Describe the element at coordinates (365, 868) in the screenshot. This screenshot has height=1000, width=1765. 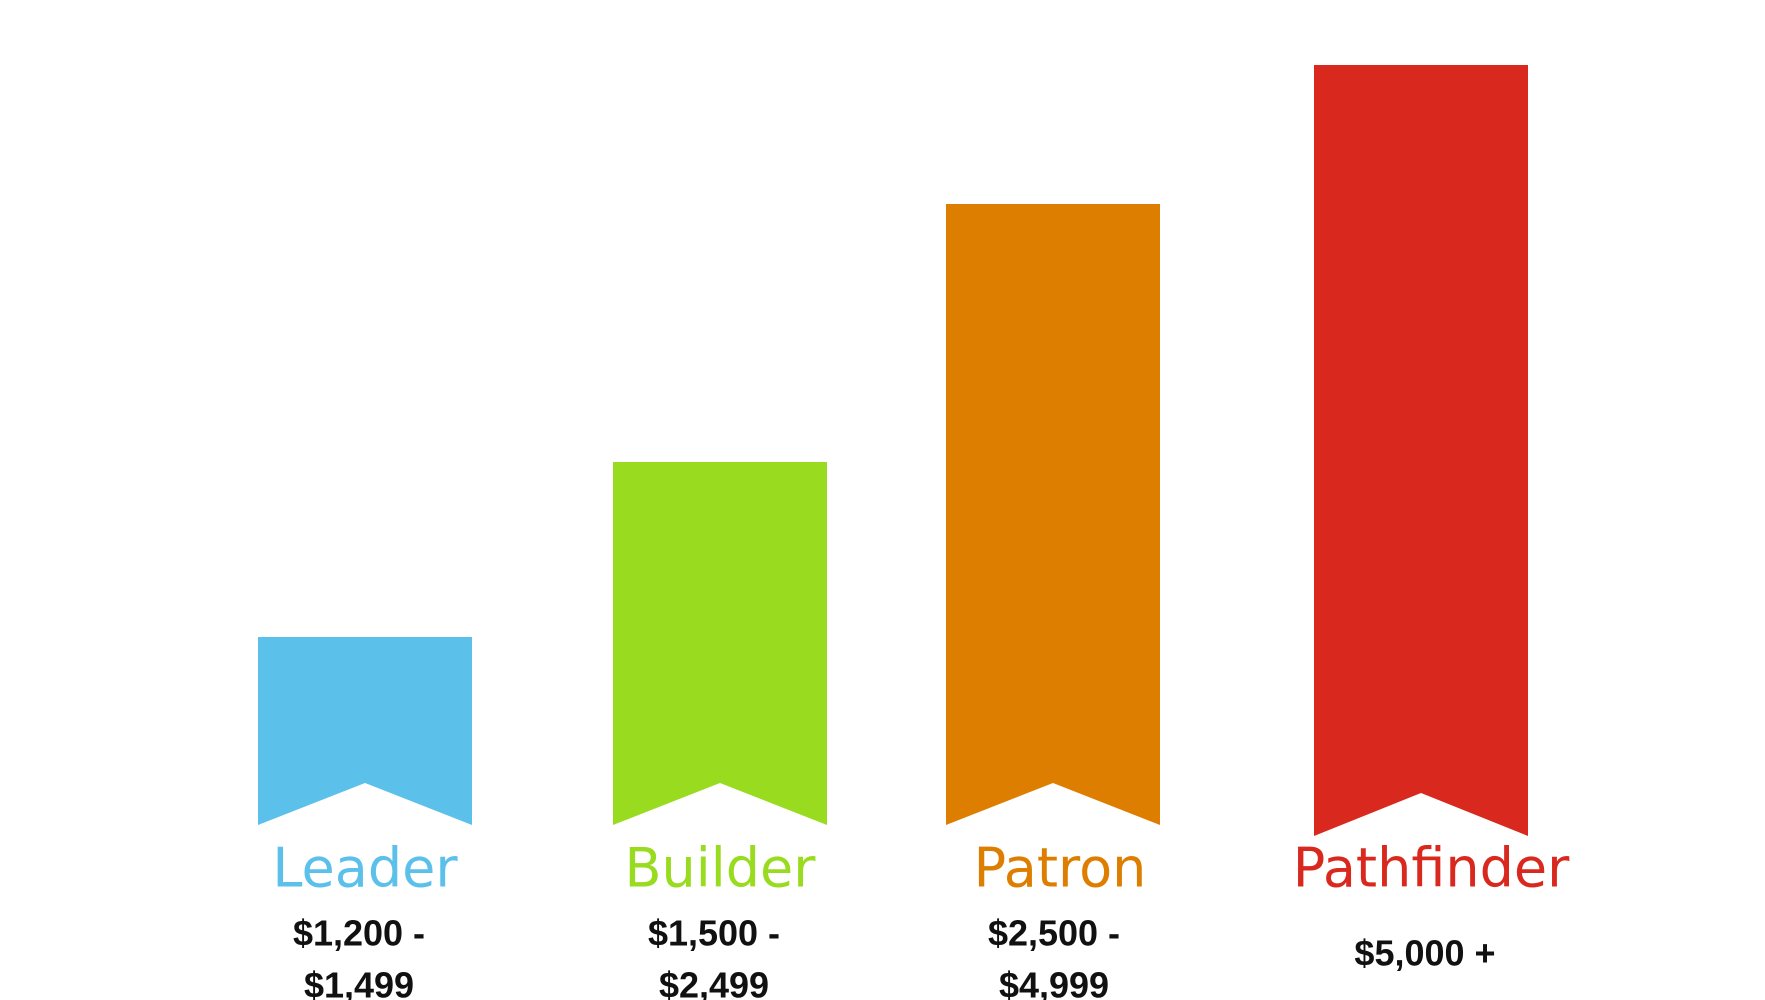
I see `tier-name: Leader` at that location.